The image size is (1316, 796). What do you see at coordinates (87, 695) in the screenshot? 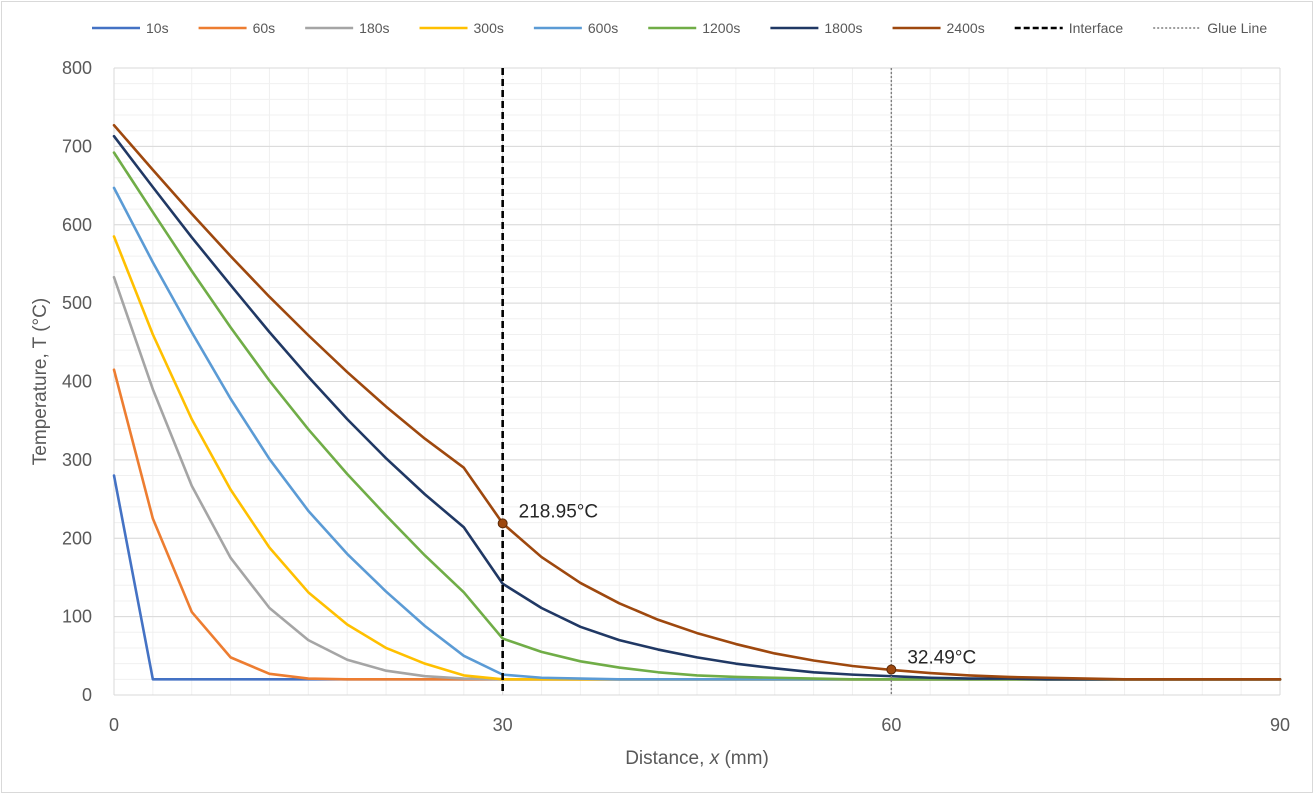
I see `y-tick-label: 0` at bounding box center [87, 695].